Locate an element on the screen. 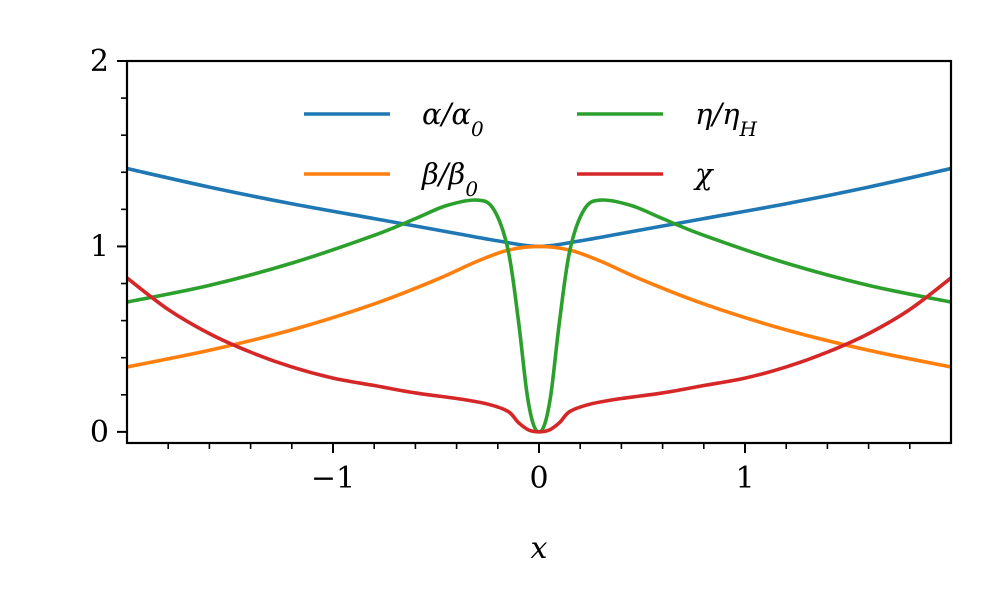 Image resolution: width=996 pixels, height=615 pixels. x-axis-label: x is located at coordinates (539, 548).